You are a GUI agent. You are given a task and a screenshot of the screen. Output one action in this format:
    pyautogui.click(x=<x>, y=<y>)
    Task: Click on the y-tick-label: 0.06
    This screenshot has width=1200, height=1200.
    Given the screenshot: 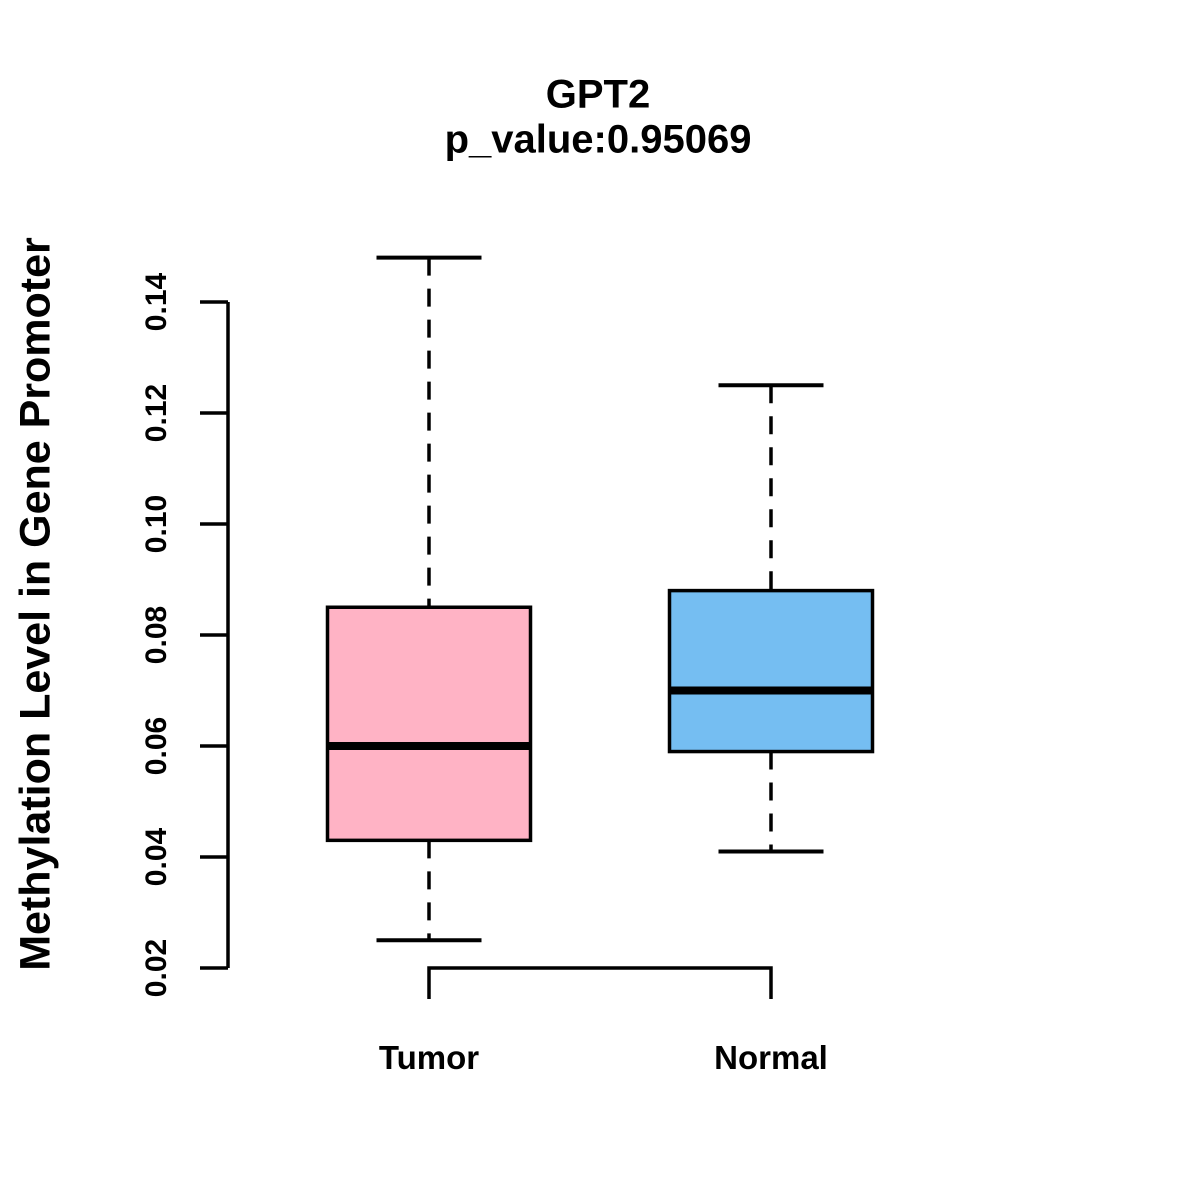 What is the action you would take?
    pyautogui.click(x=156, y=746)
    